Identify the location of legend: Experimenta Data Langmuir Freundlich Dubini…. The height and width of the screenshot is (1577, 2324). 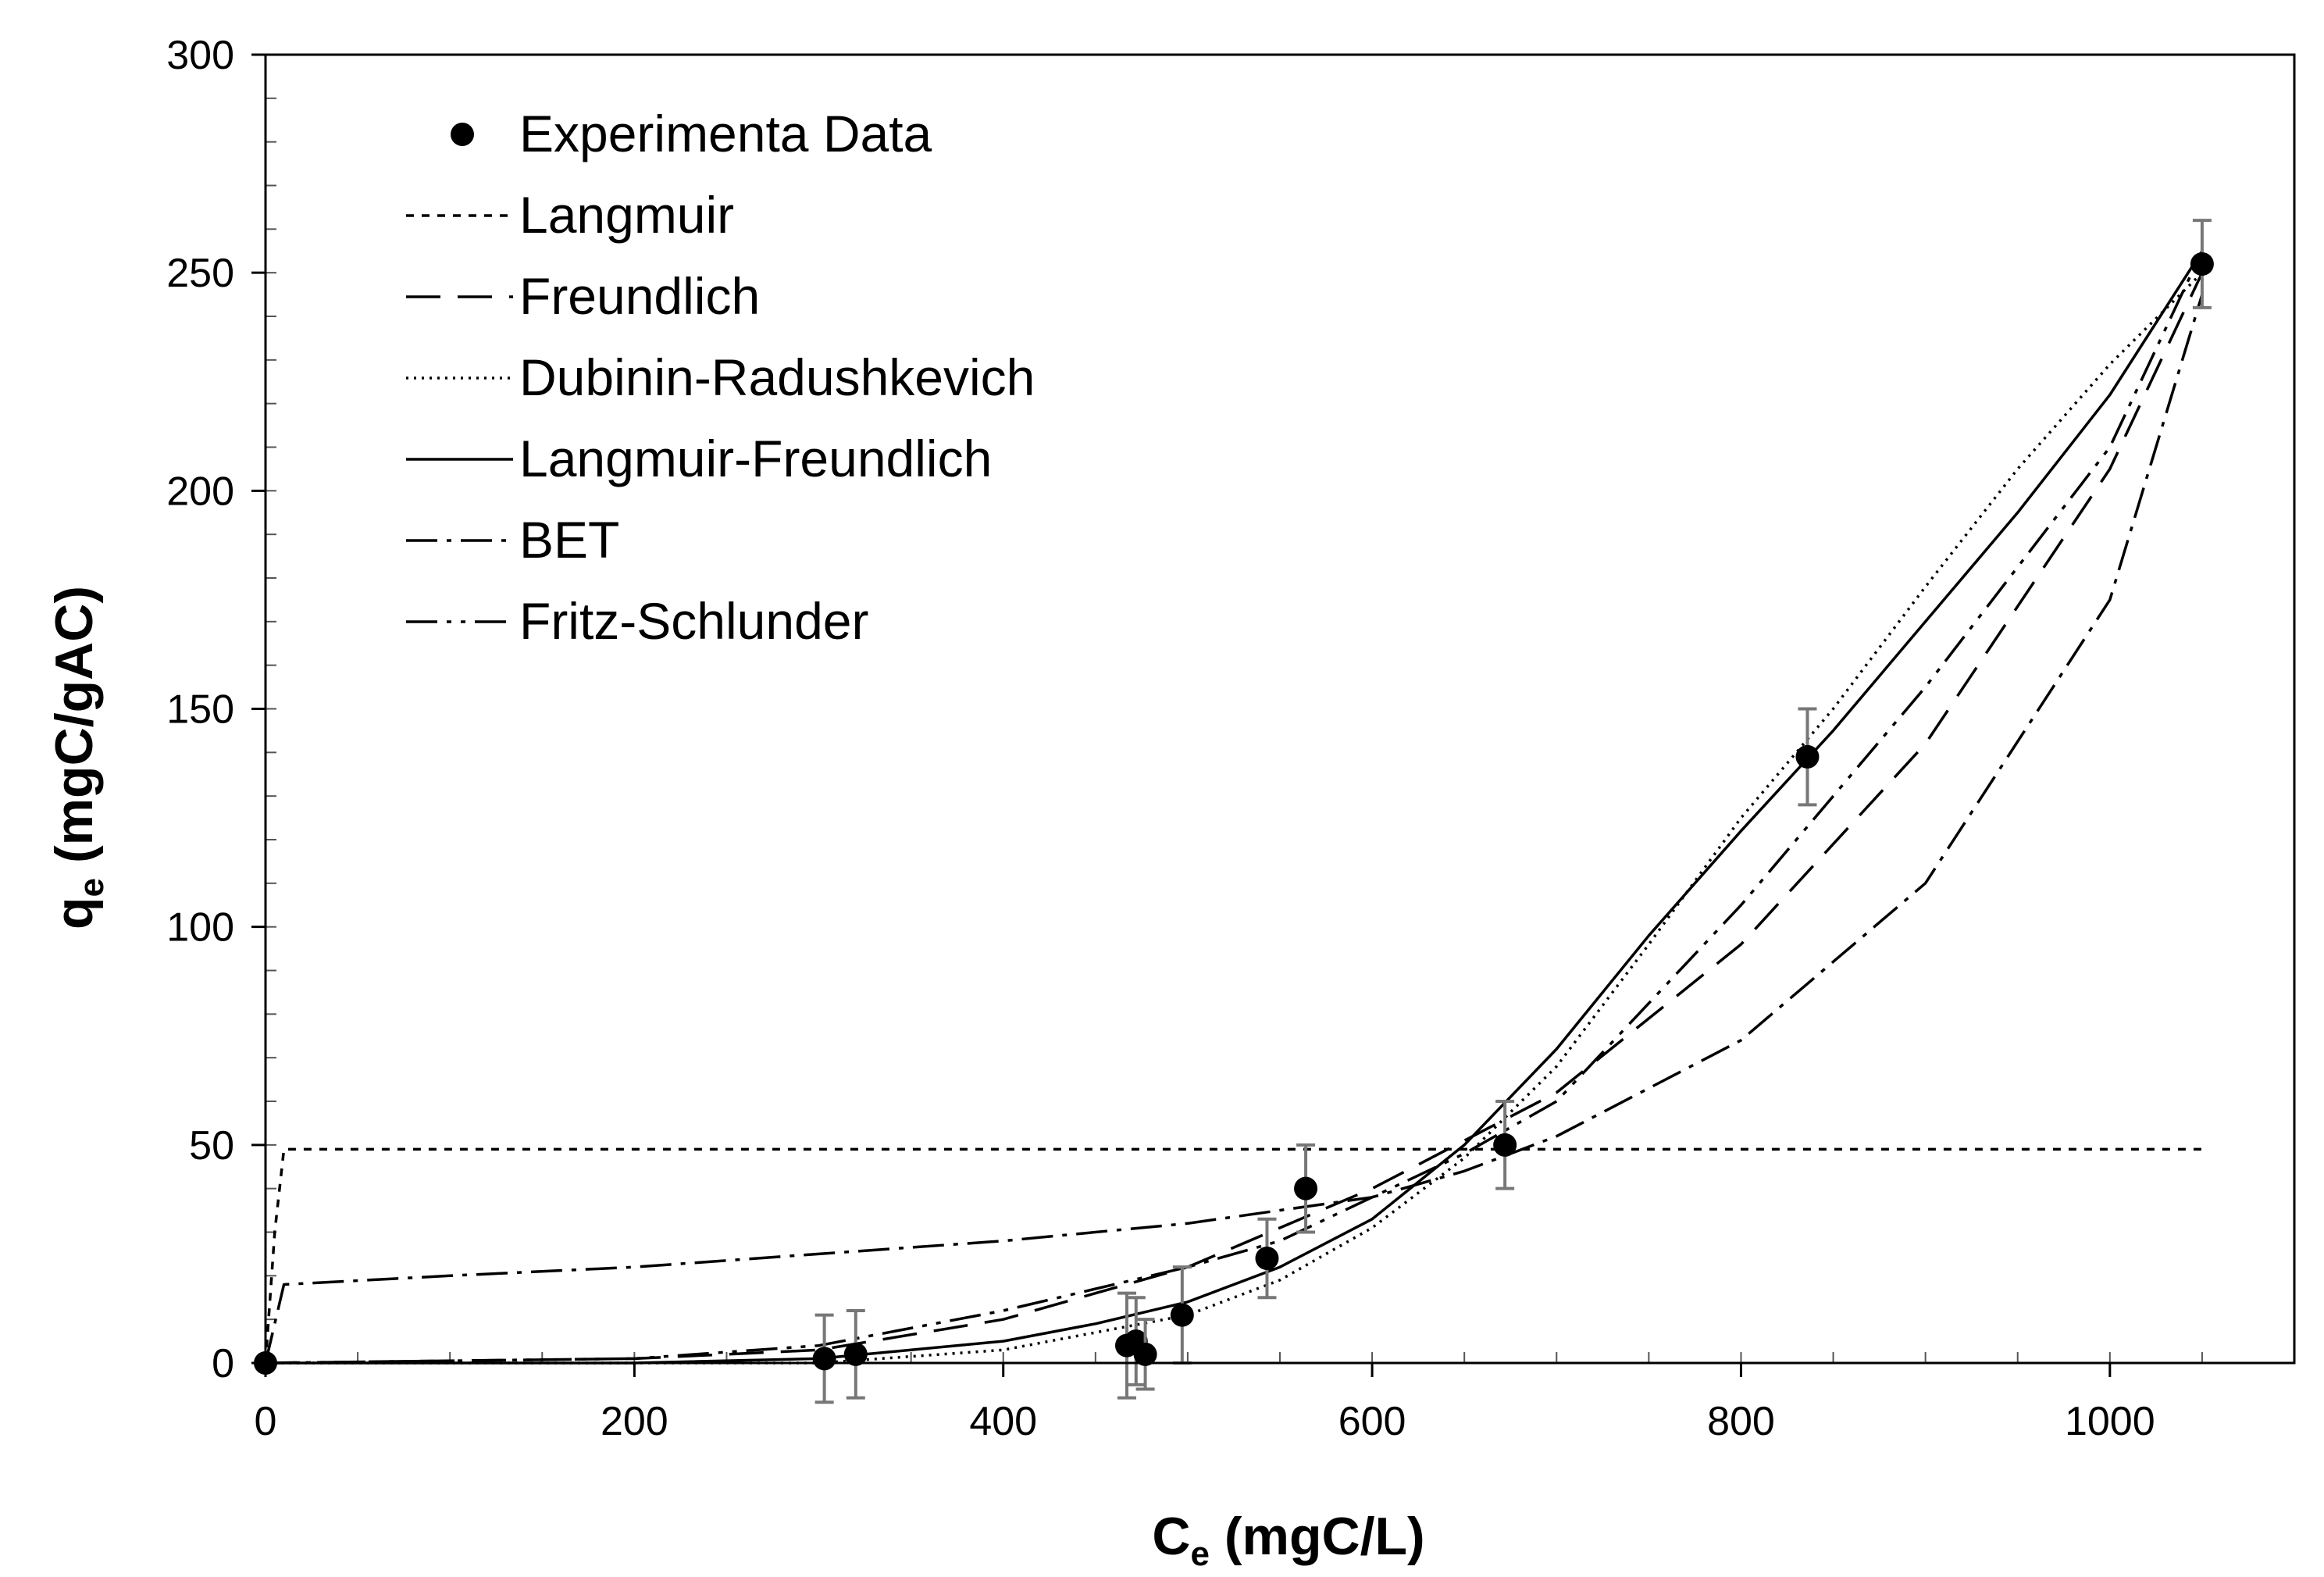
(720, 377).